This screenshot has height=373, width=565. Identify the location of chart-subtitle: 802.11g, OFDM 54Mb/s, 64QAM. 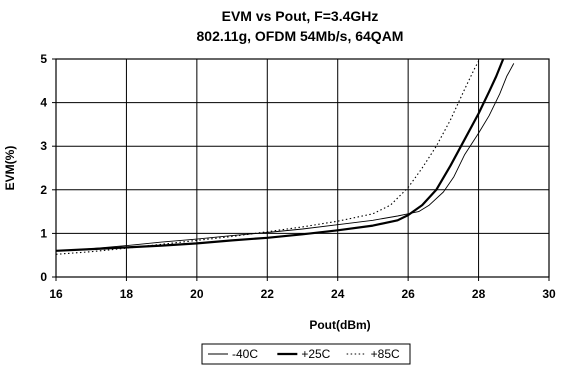
(300, 36).